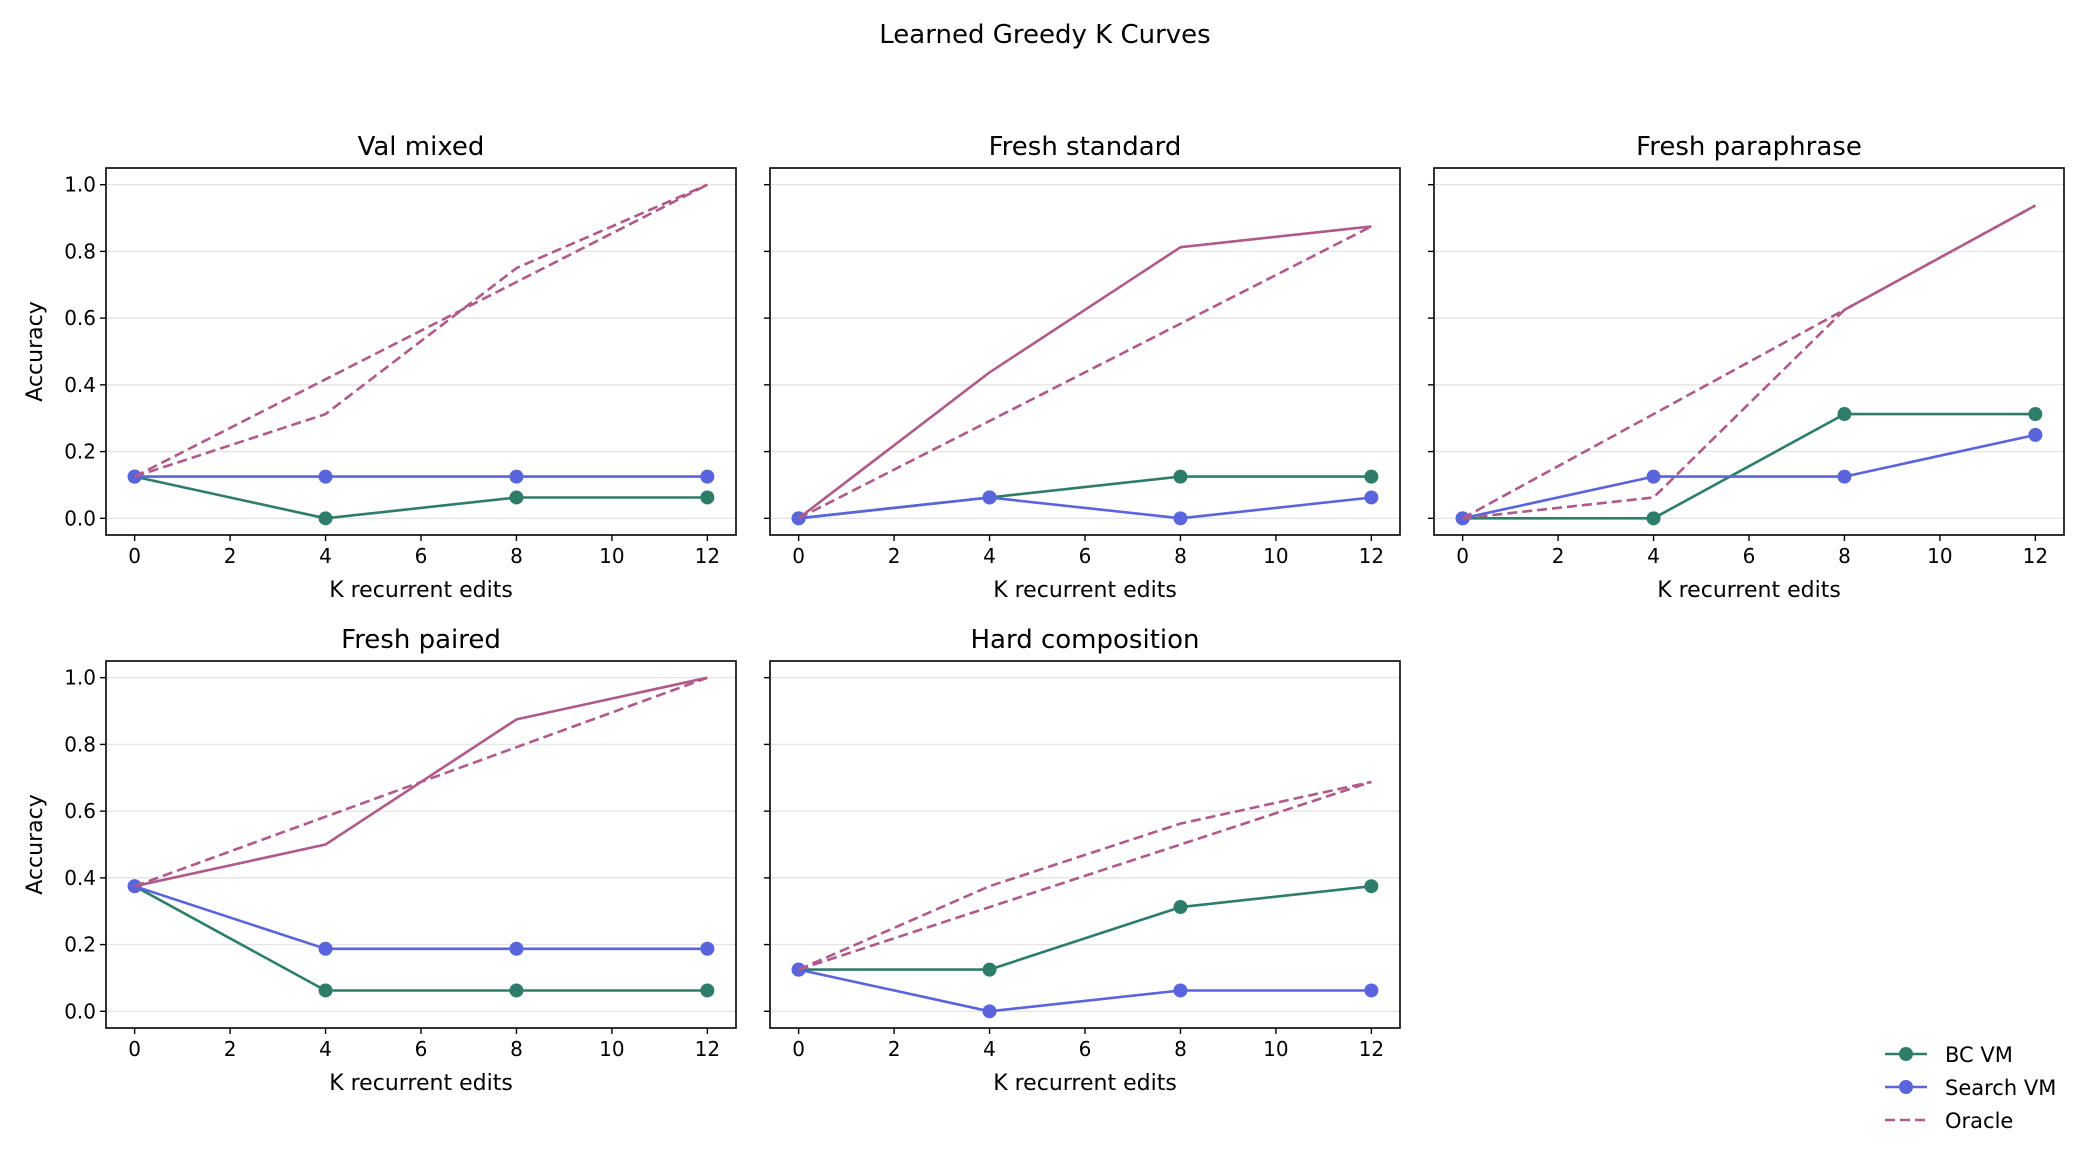  I want to click on legend-label: Search VM, so click(2000, 1088).